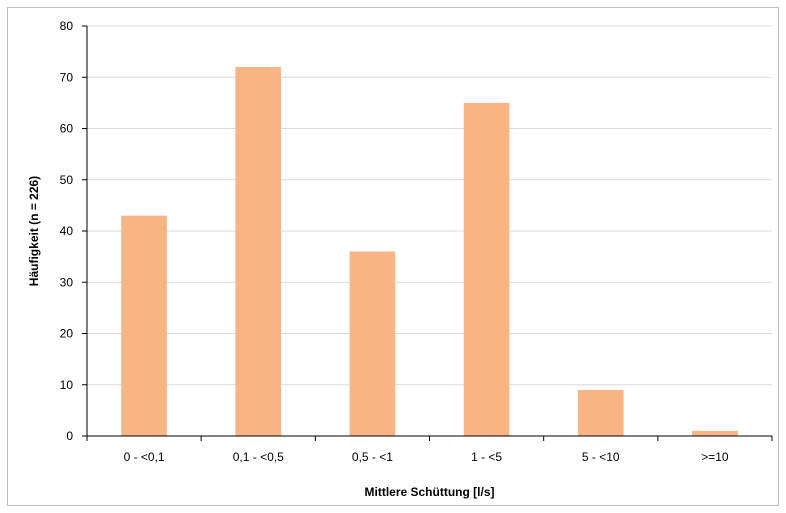 This screenshot has height=513, width=786. What do you see at coordinates (67, 282) in the screenshot?
I see `y-tick-label-3: 30` at bounding box center [67, 282].